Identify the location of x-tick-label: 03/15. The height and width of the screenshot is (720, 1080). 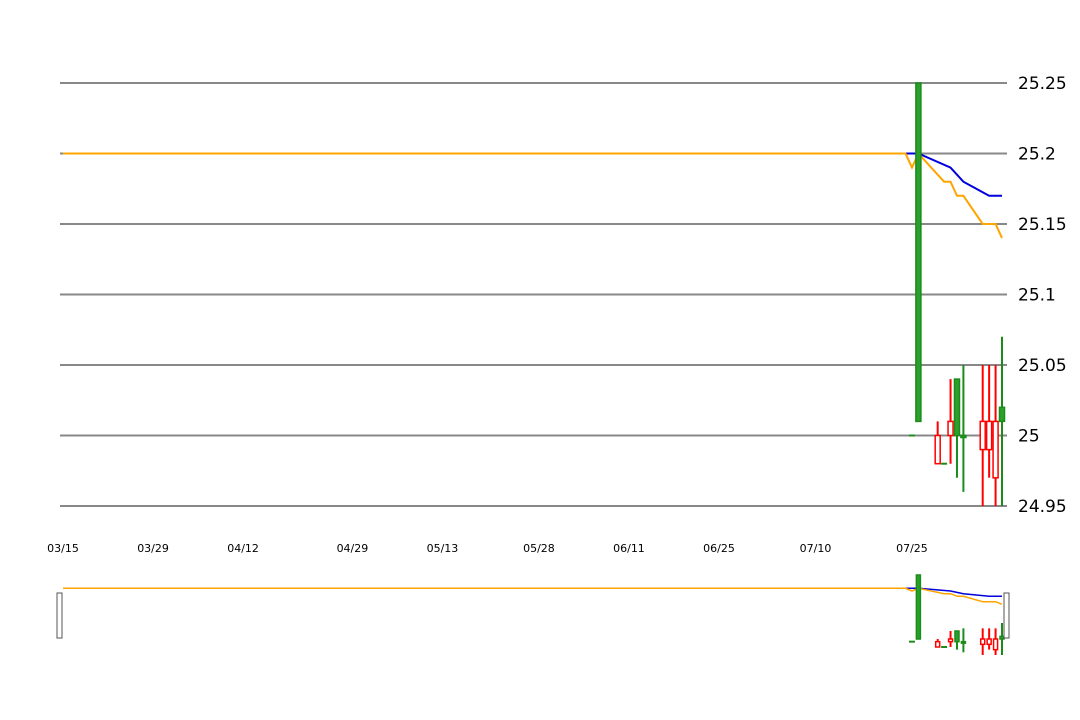
(63, 548).